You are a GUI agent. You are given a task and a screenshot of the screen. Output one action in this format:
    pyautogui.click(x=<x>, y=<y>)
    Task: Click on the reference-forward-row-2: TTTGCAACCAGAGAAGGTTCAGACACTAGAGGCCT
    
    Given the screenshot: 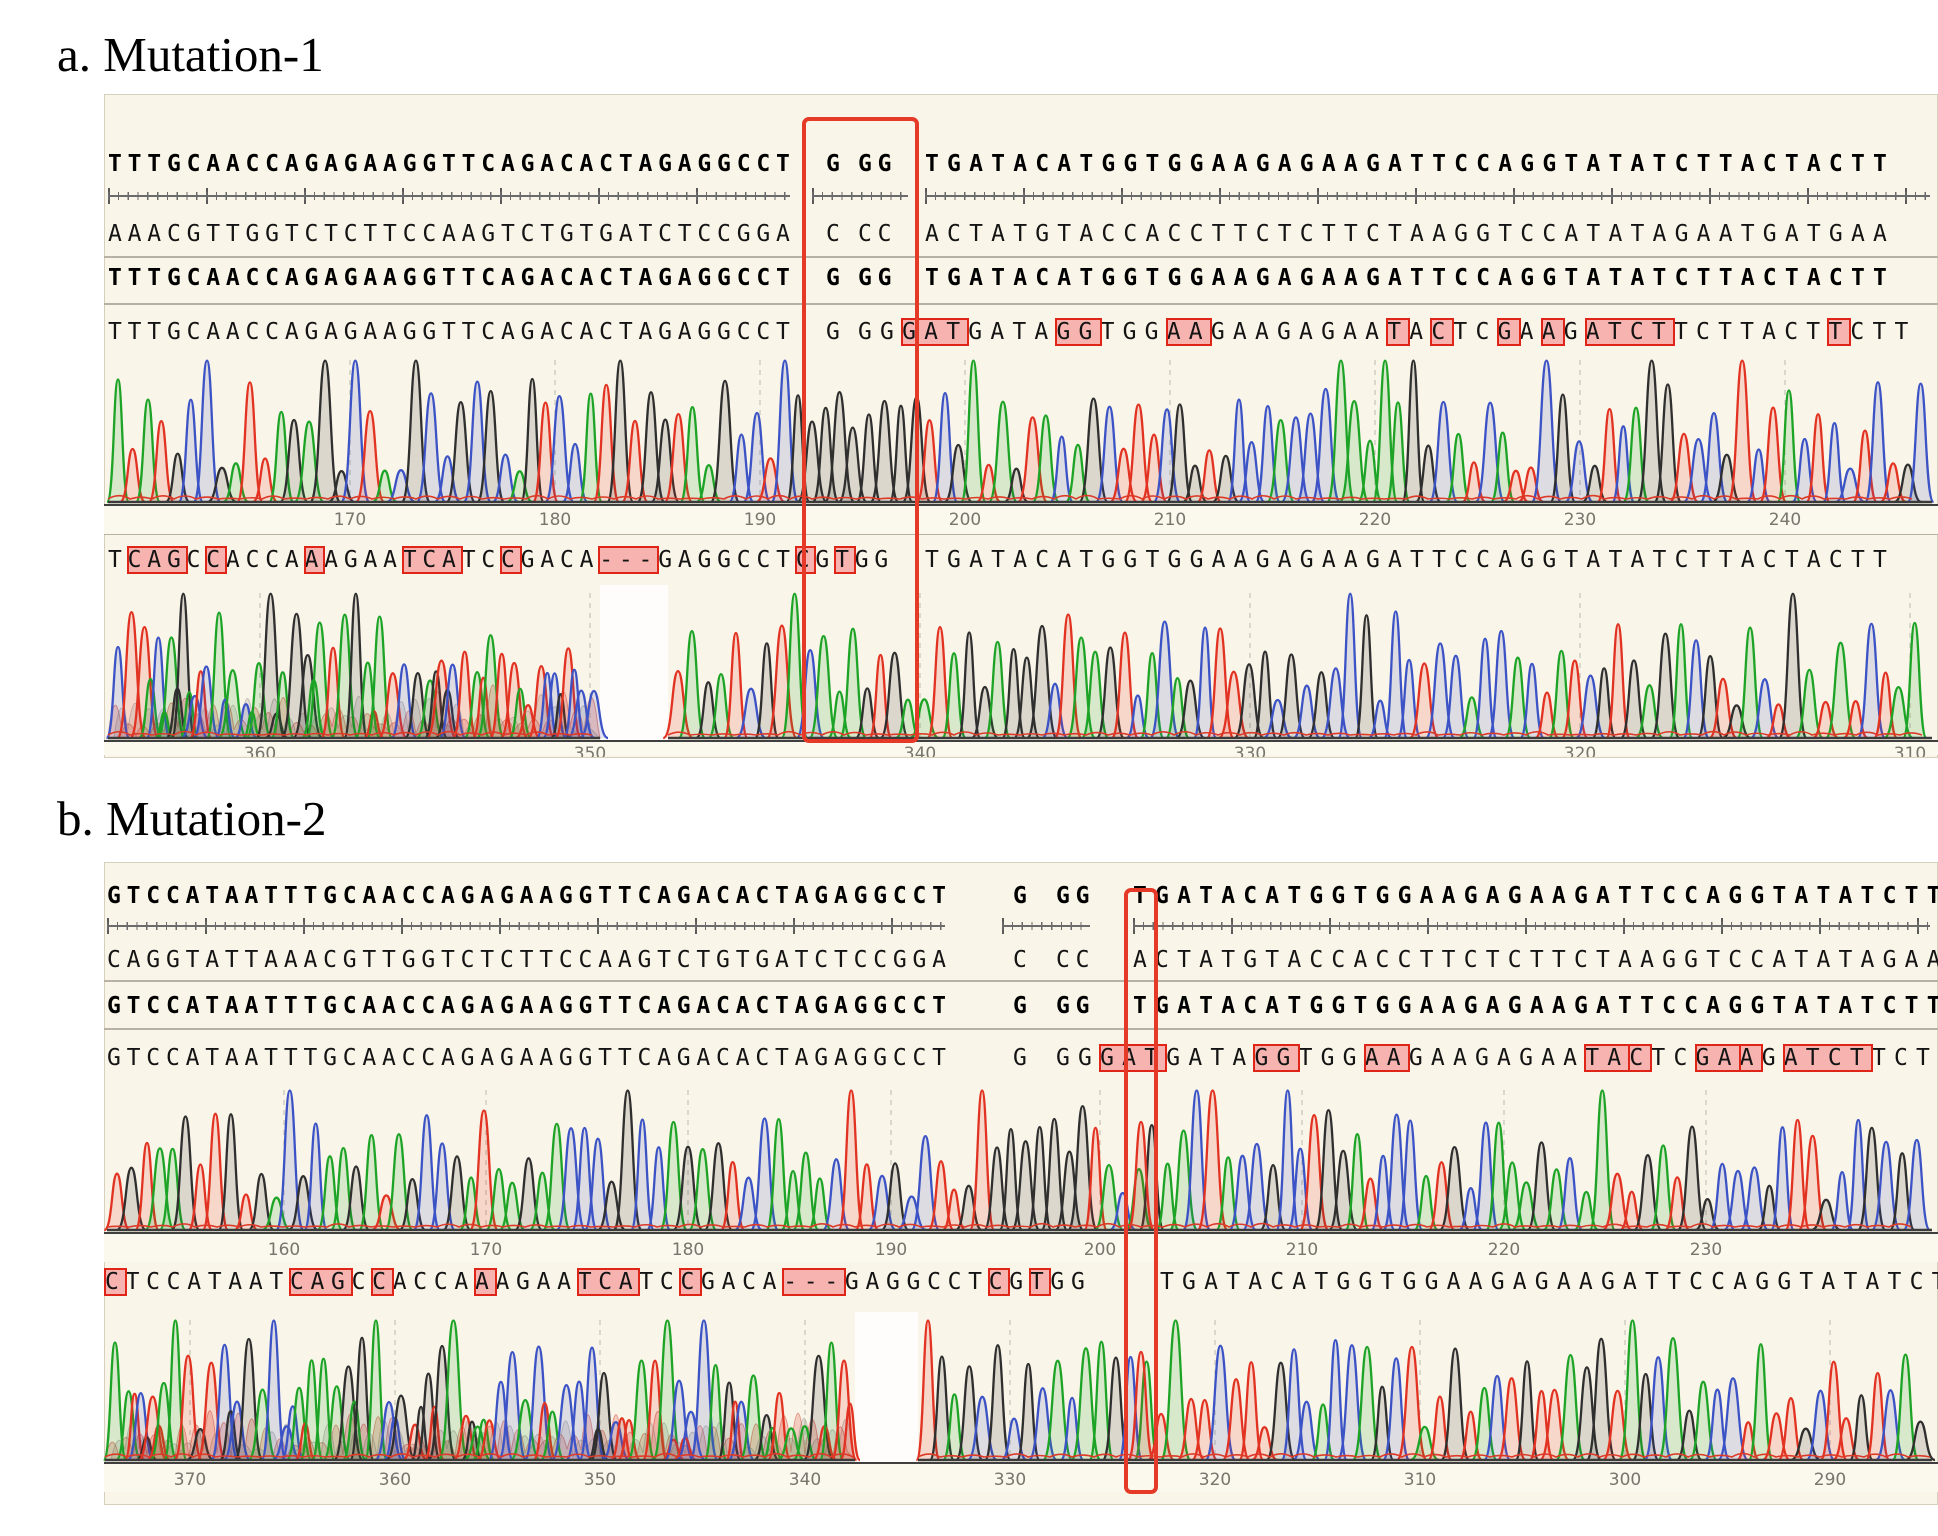 What is the action you would take?
    pyautogui.click(x=452, y=278)
    